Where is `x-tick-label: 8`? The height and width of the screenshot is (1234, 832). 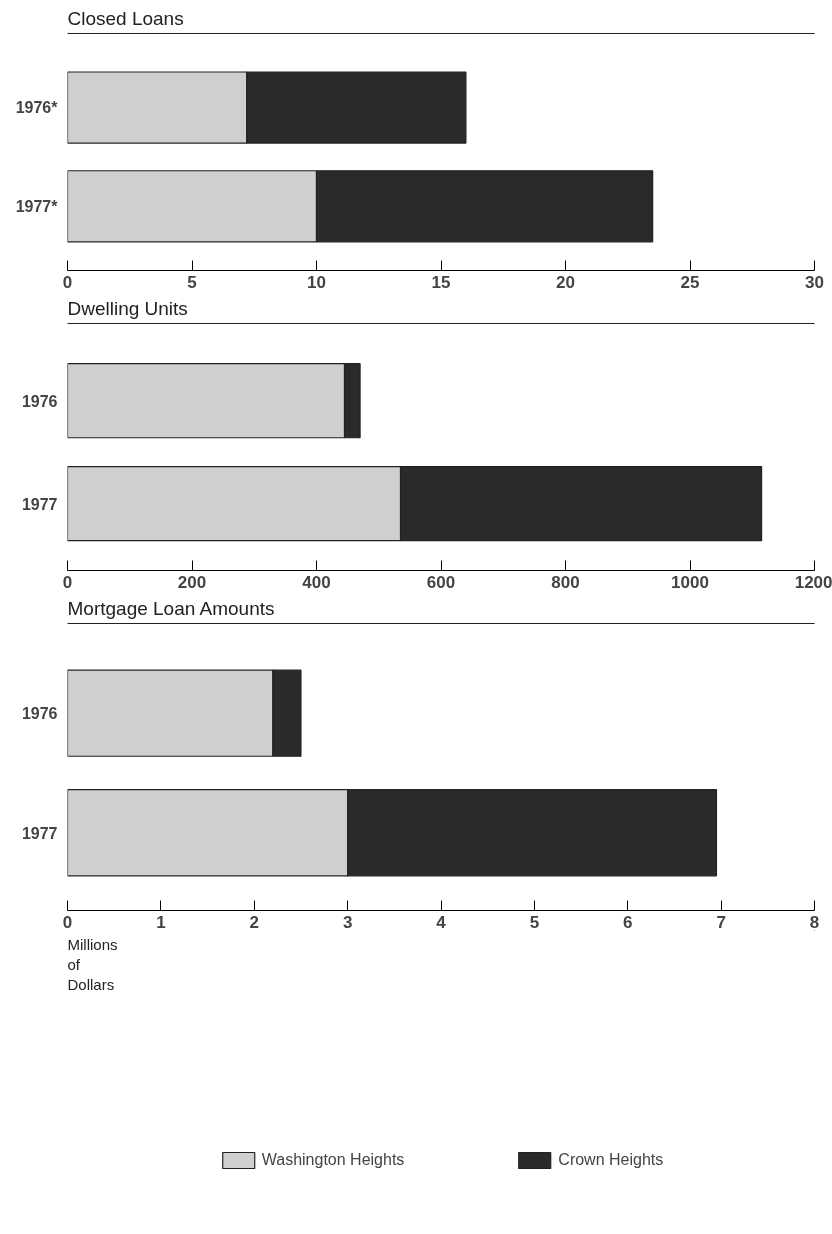 x-tick-label: 8 is located at coordinates (814, 922).